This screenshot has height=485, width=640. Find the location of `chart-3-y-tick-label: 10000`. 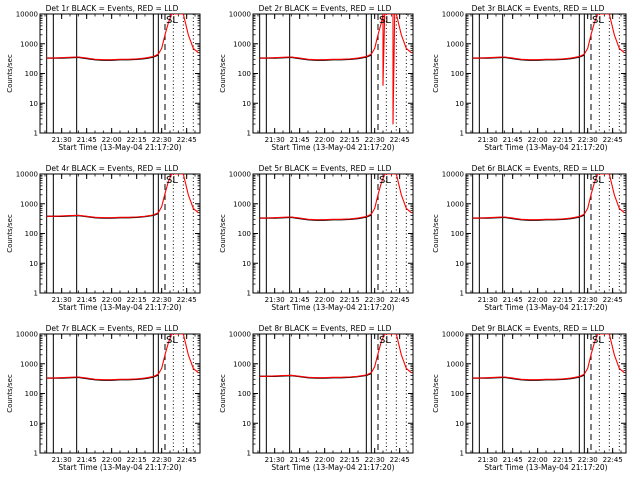

chart-3-y-tick-label: 10000 is located at coordinates (453, 15).